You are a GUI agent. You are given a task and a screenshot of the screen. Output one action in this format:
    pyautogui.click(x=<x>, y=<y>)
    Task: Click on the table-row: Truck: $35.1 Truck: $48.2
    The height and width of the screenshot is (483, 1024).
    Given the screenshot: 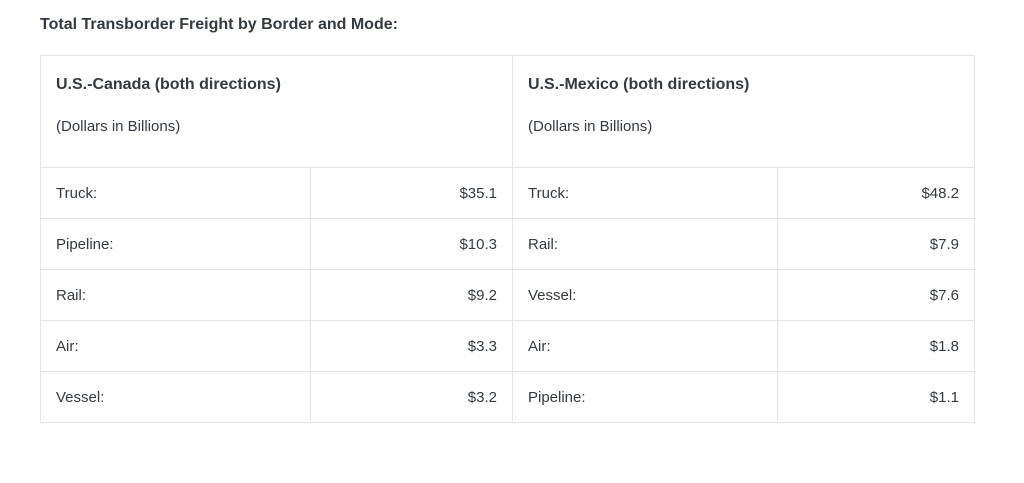 What is the action you would take?
    pyautogui.click(x=507, y=193)
    